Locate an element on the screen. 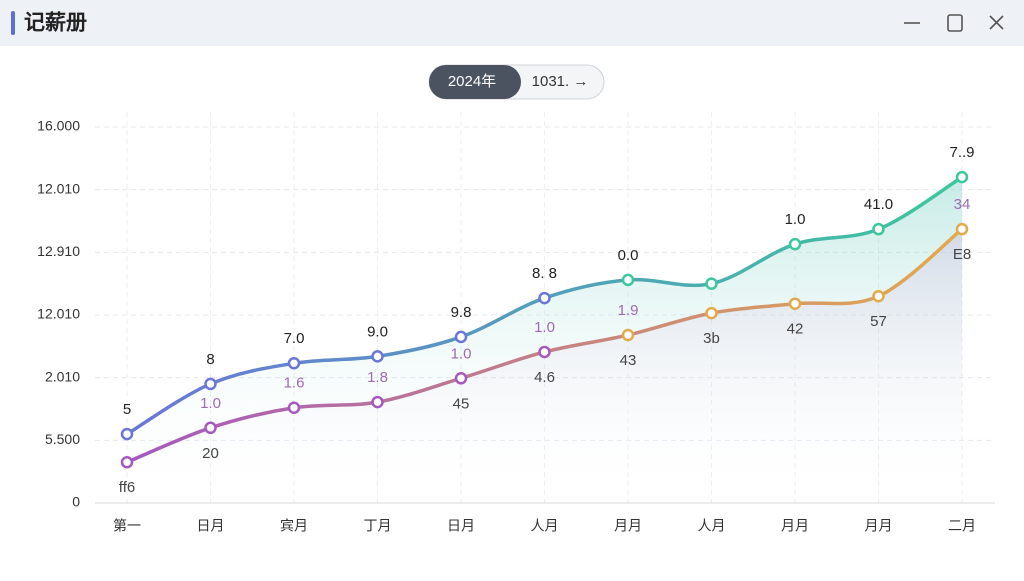  y-tick-label: 2.010 is located at coordinates (62, 376).